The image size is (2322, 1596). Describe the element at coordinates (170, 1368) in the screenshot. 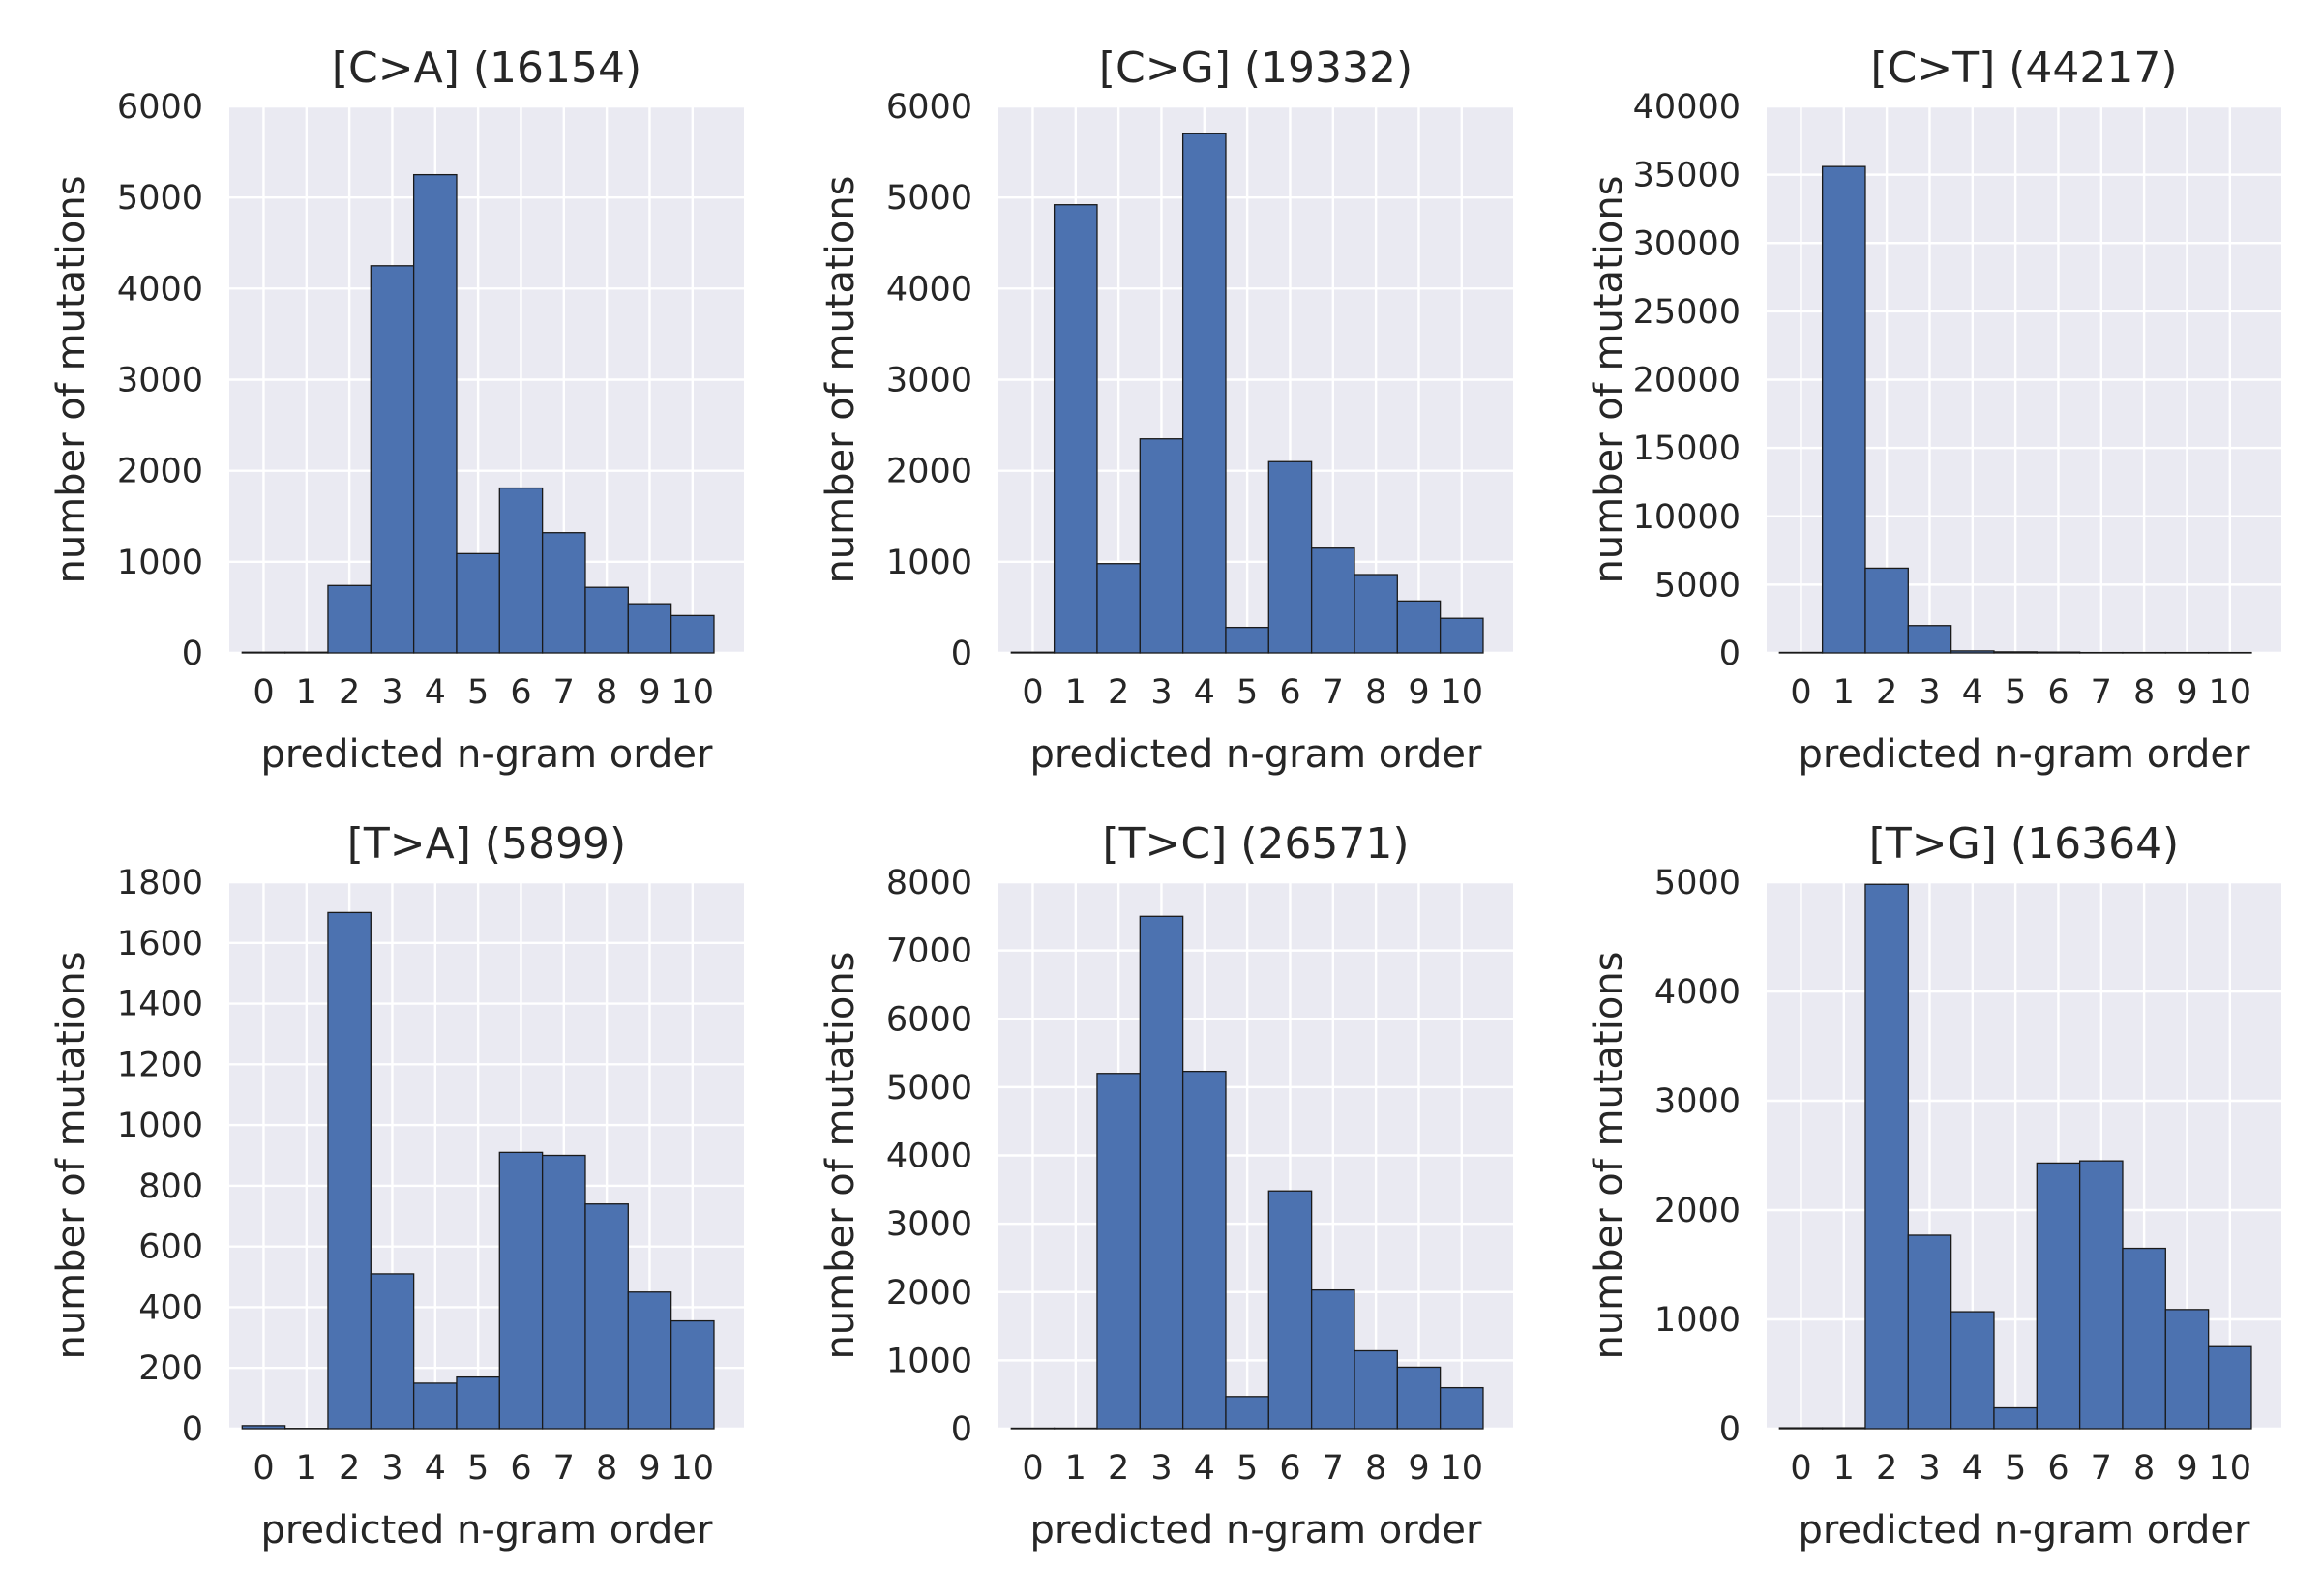

I see `y-tick-label: 200` at that location.